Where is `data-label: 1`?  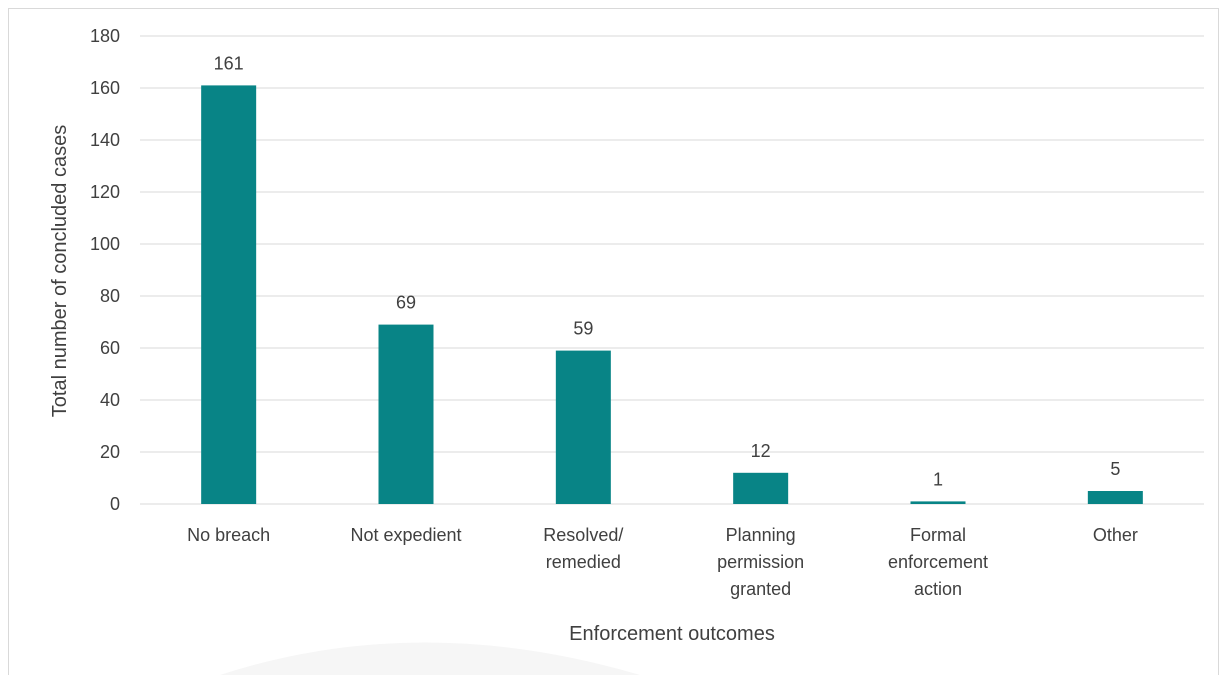 data-label: 1 is located at coordinates (938, 479).